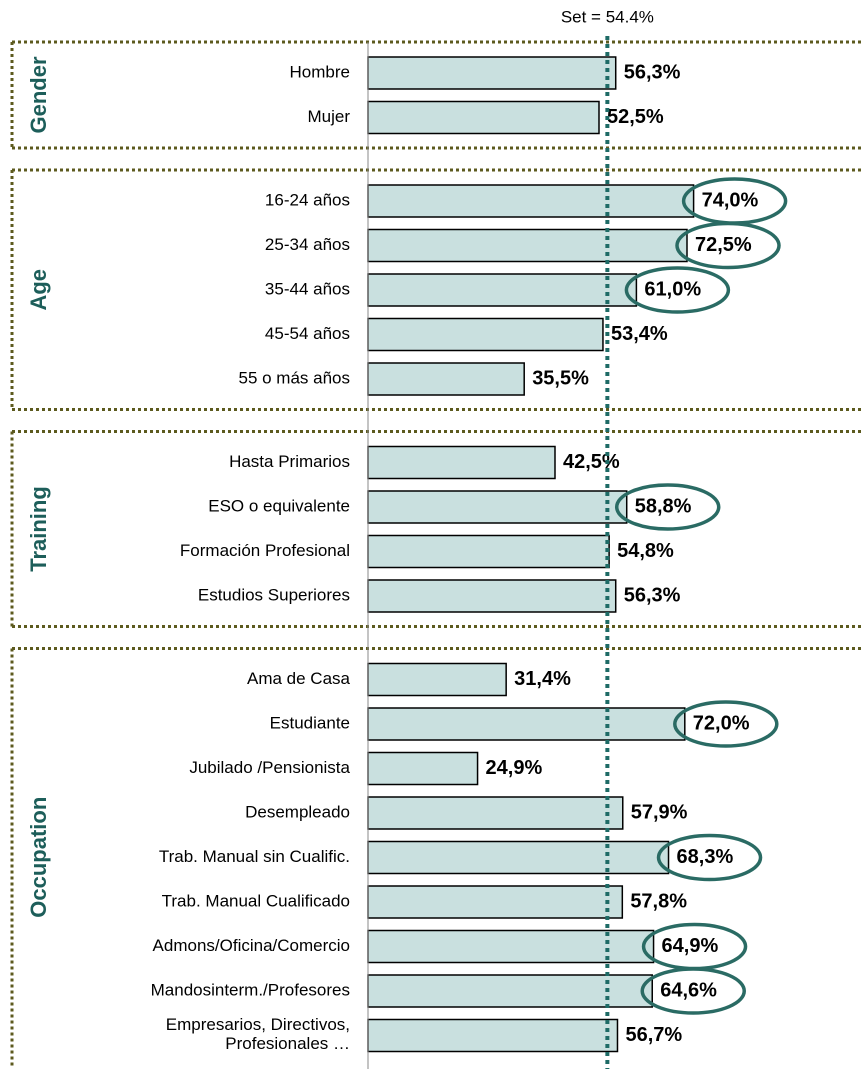 The image size is (862, 1069). What do you see at coordinates (688, 990) in the screenshot?
I see `value-label: 64,6%` at bounding box center [688, 990].